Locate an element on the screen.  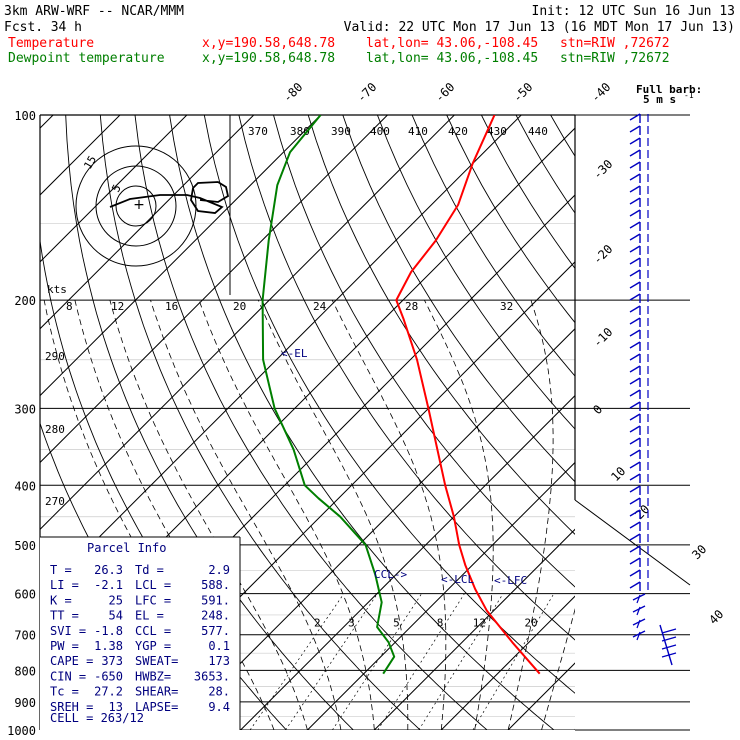
mixing-ratio-line is located at coordinates (421, 661).